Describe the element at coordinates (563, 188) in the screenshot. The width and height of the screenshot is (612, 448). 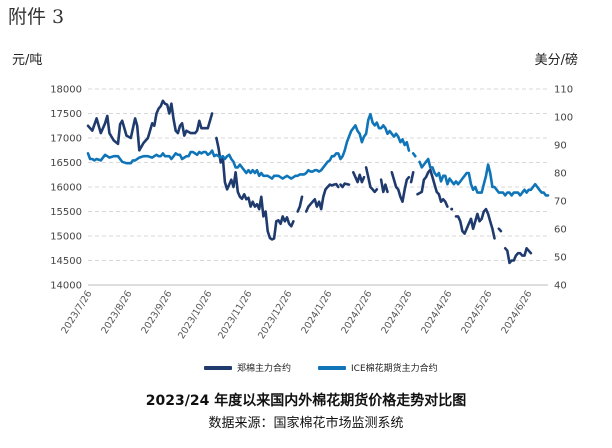
I see `right-axis-ticks: 40 50 60 70 80 90 100 110` at that location.